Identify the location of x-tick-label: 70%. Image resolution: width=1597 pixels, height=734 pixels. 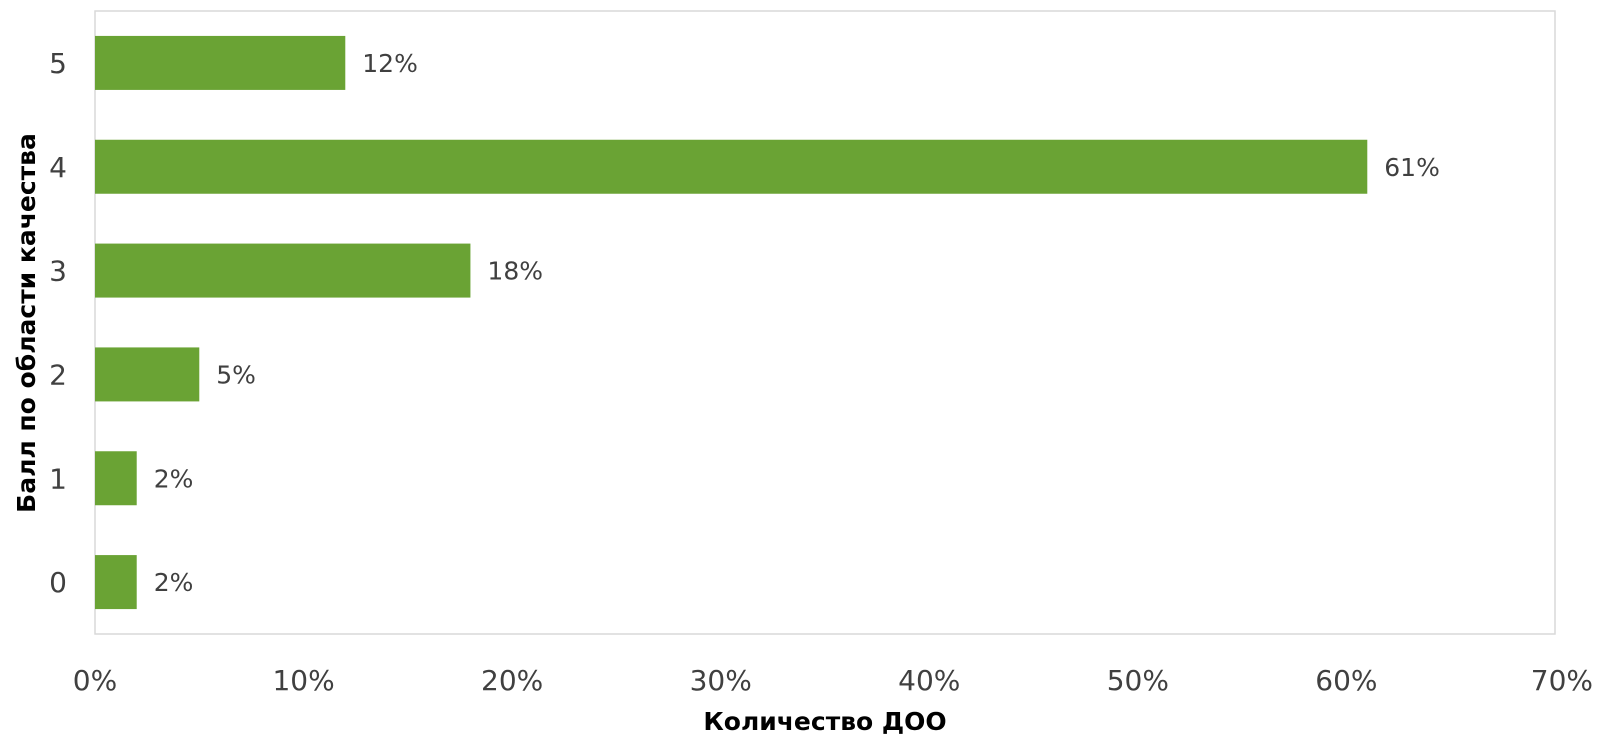
(1562, 680).